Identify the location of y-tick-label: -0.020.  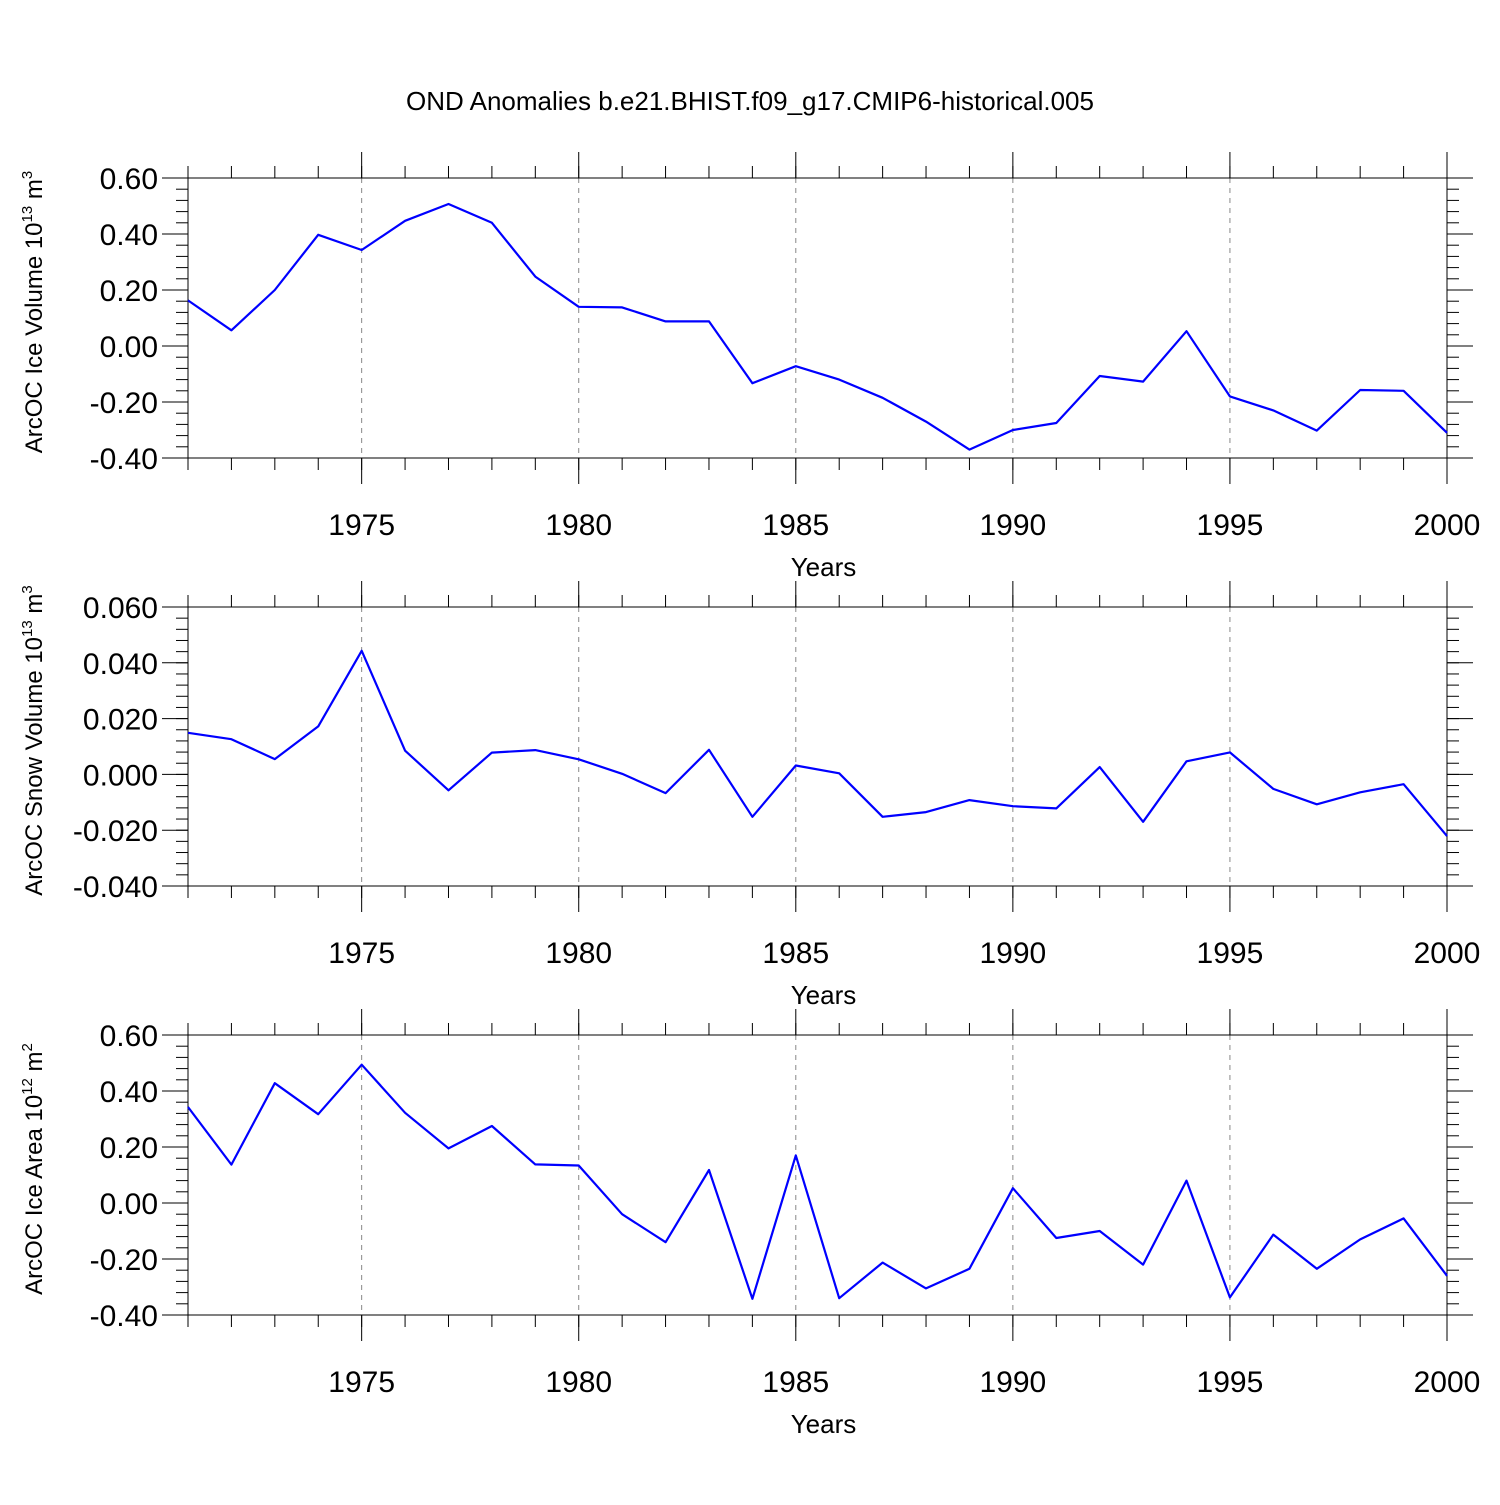
(115, 831).